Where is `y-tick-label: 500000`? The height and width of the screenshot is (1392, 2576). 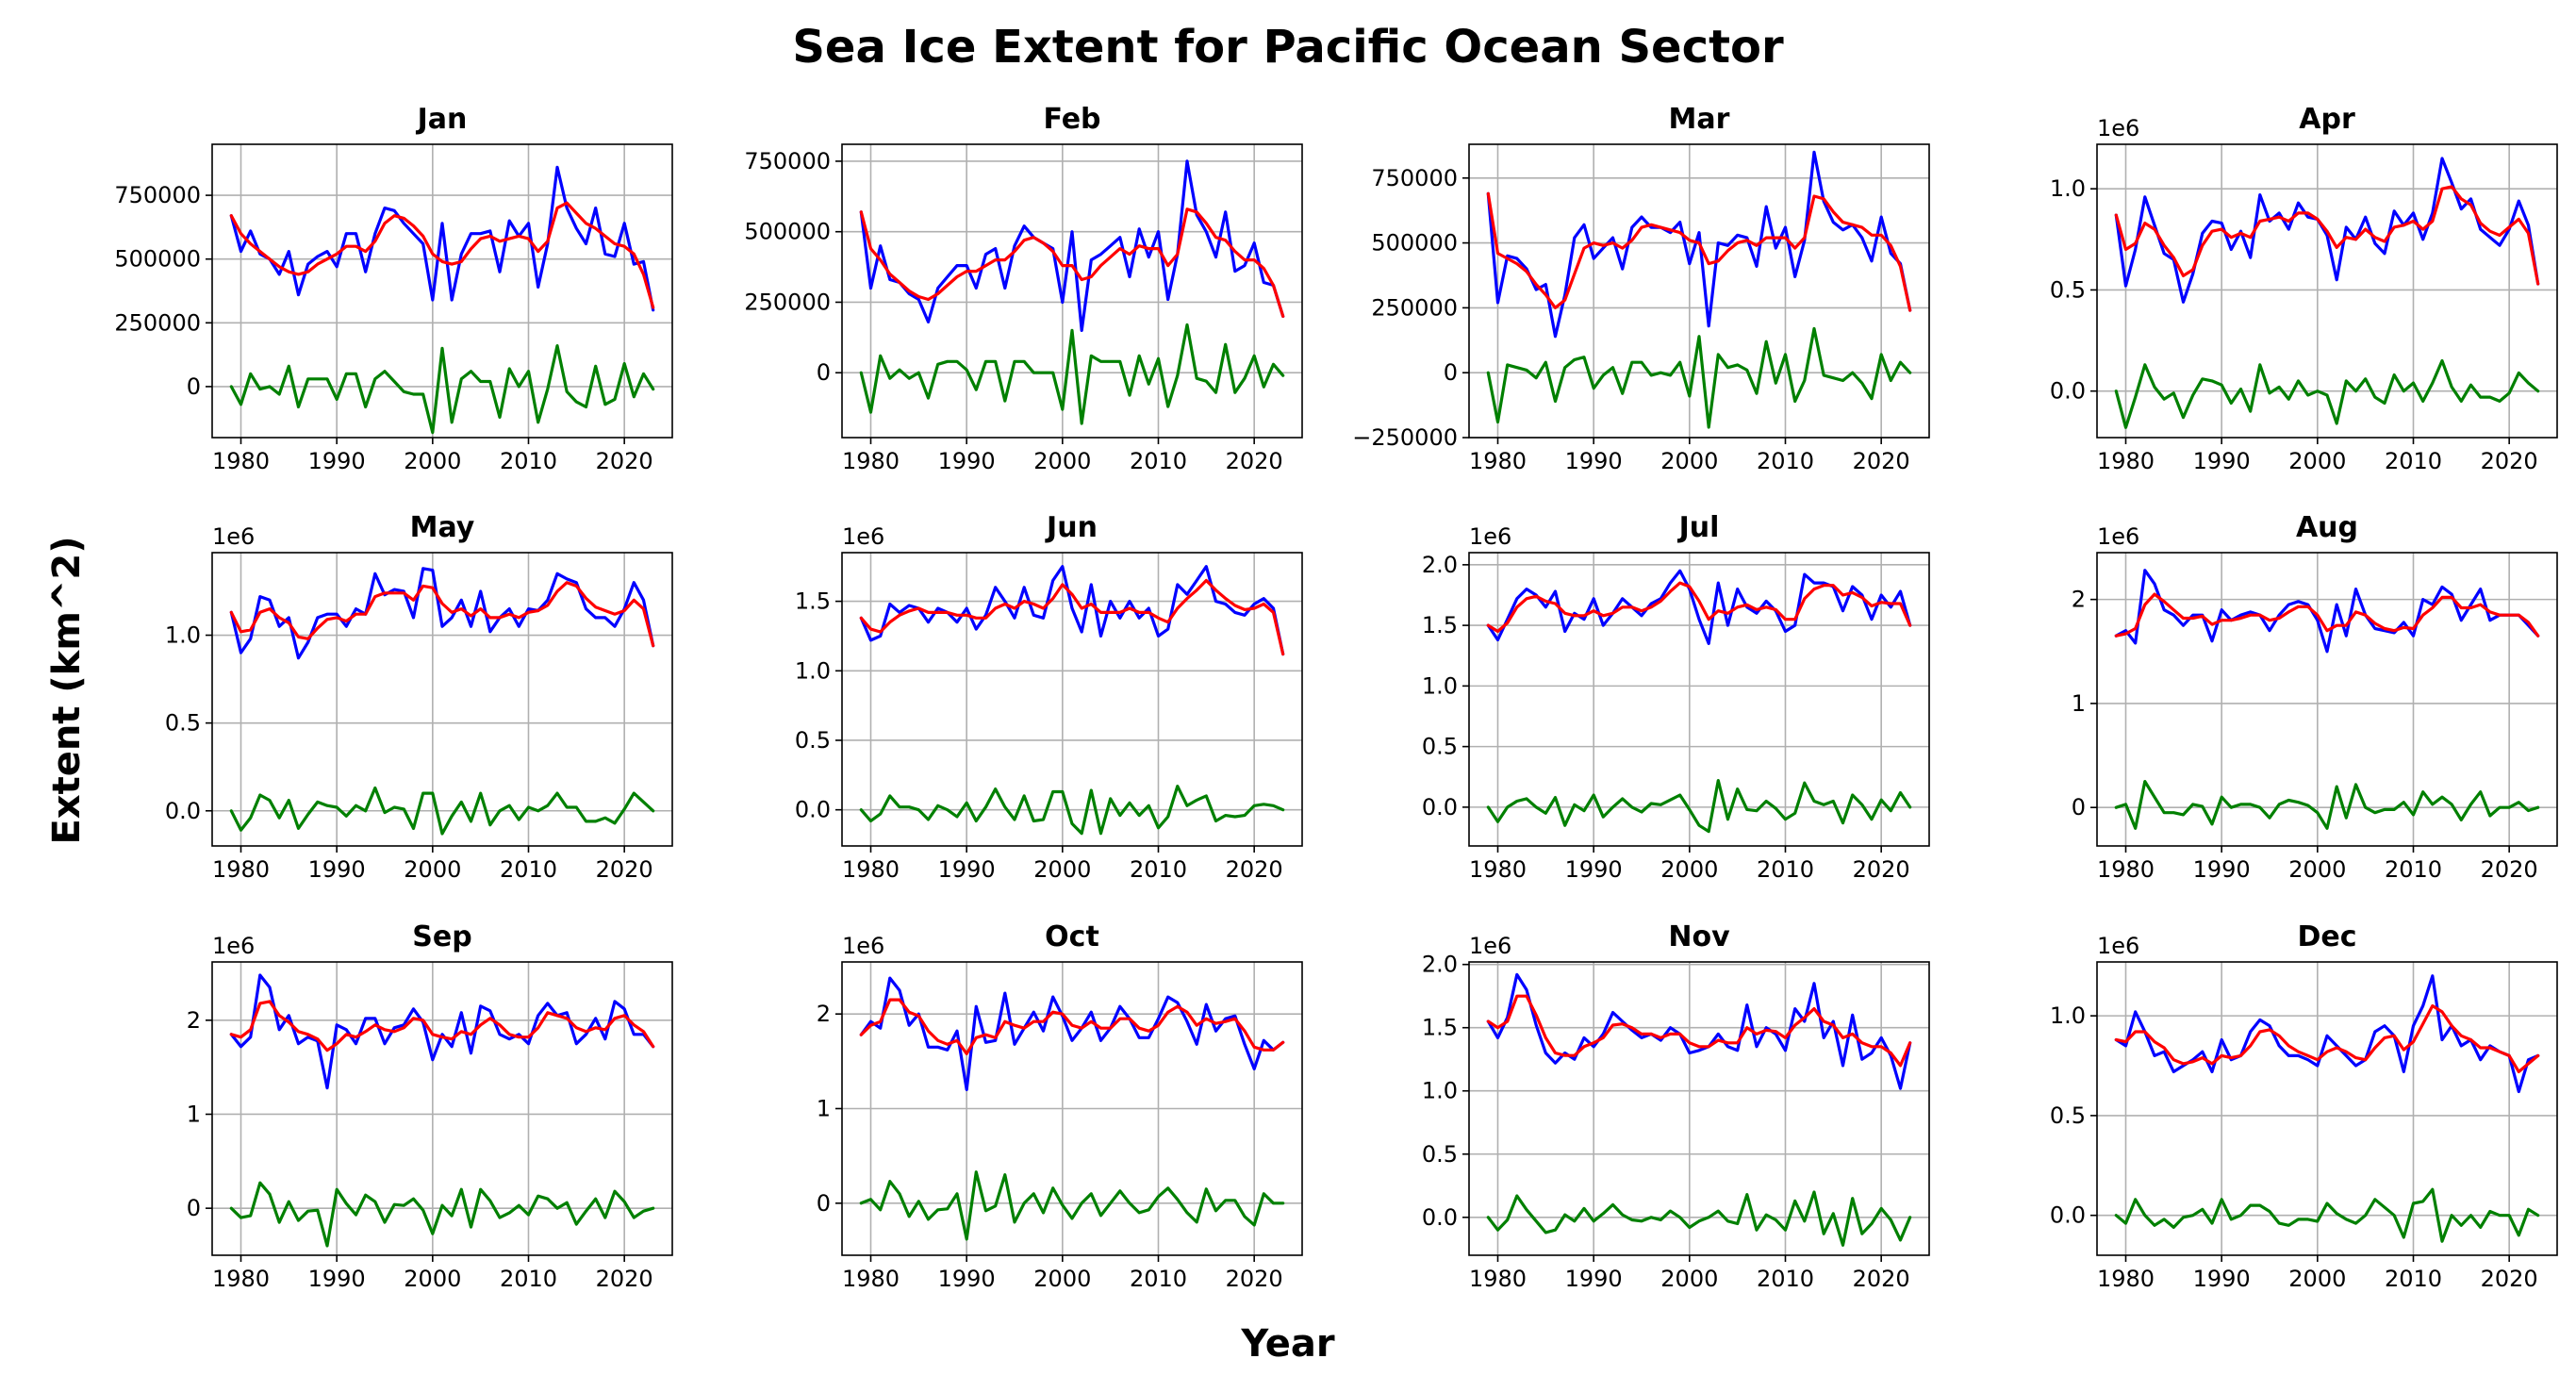 y-tick-label: 500000 is located at coordinates (787, 232).